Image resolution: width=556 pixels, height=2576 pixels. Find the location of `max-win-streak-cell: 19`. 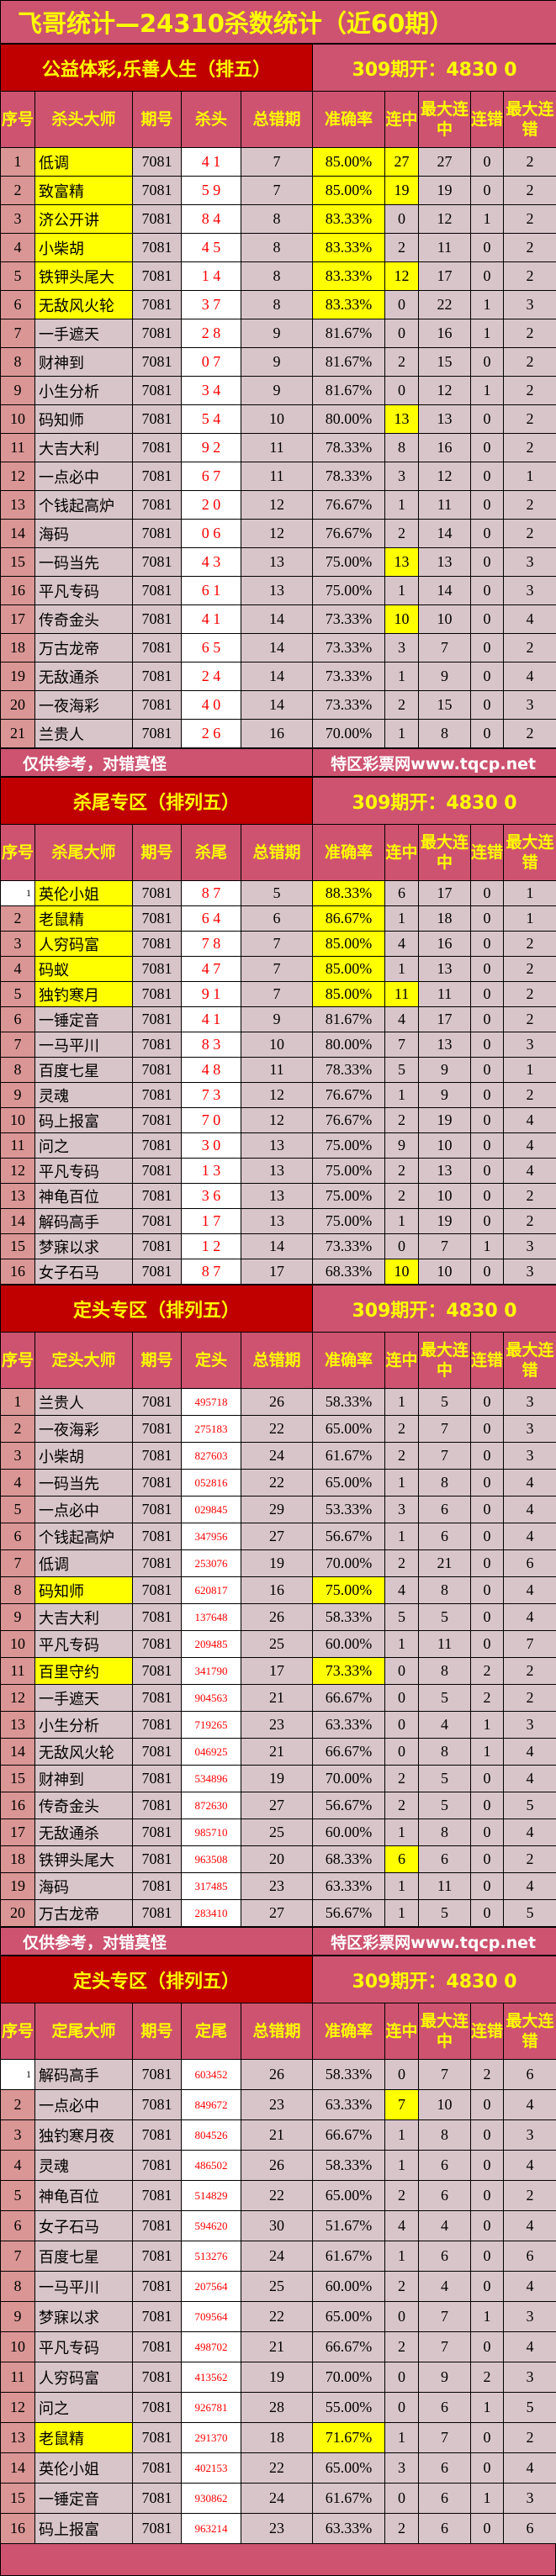

max-win-streak-cell: 19 is located at coordinates (445, 191).